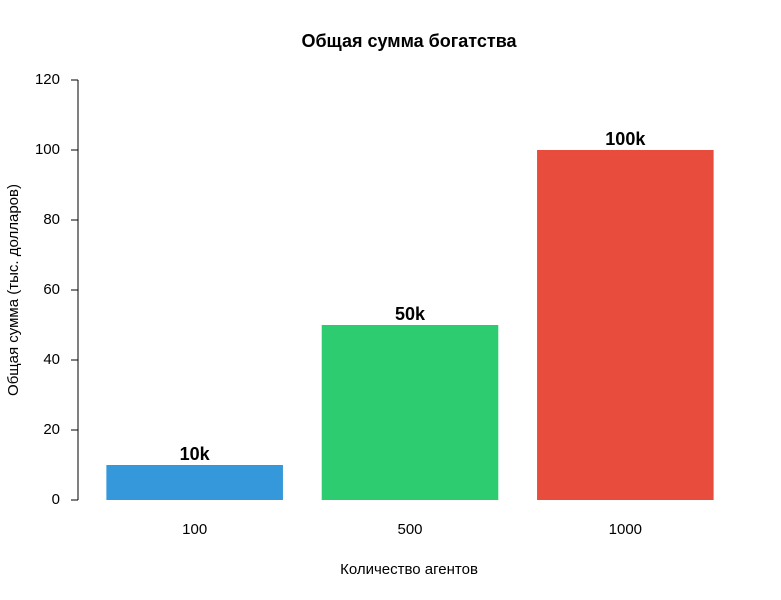  I want to click on x-tick-label: 100, so click(194, 529).